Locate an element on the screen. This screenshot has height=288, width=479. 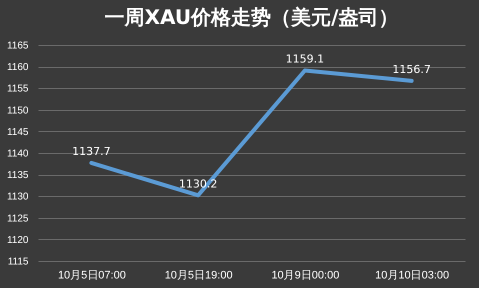
y-tick-label: 1160 is located at coordinates (17, 68).